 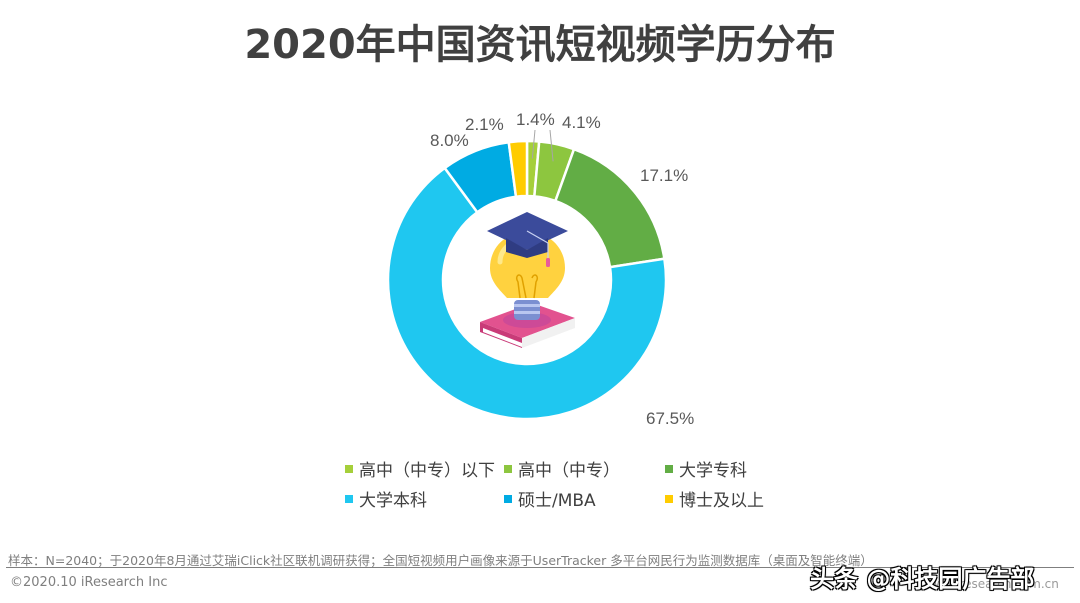 What do you see at coordinates (670, 418) in the screenshot?
I see `value-label-3: 67.5%` at bounding box center [670, 418].